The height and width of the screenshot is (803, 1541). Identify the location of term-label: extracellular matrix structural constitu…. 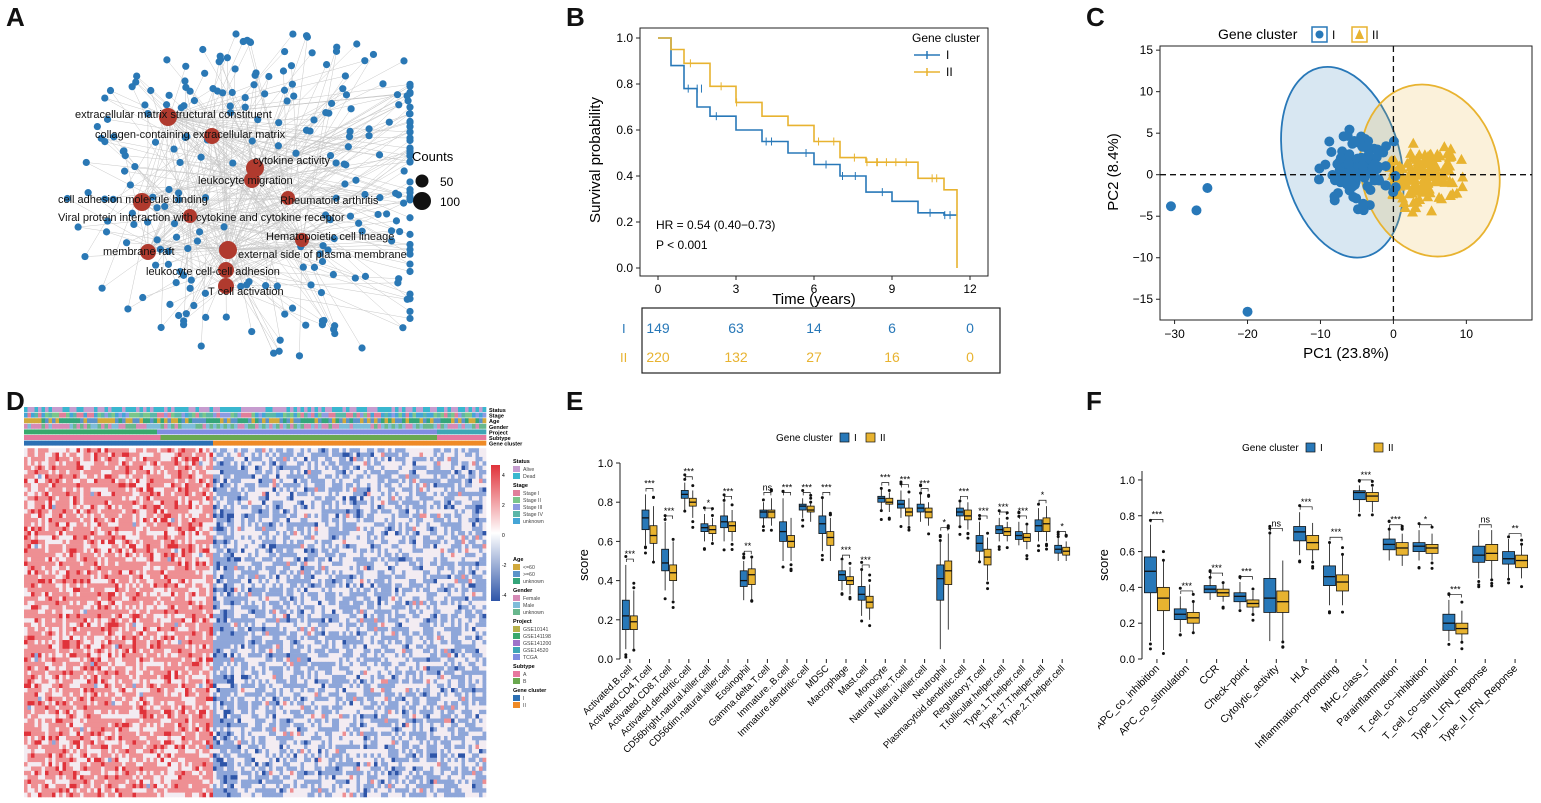
(173, 115).